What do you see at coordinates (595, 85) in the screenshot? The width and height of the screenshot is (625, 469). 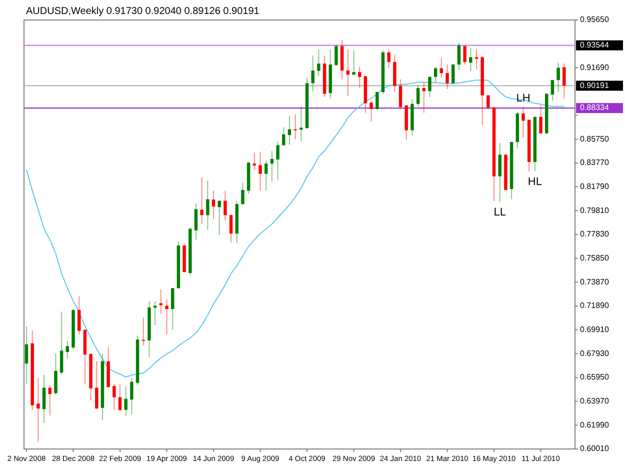 I see `ref-line-label: 0.90191` at bounding box center [595, 85].